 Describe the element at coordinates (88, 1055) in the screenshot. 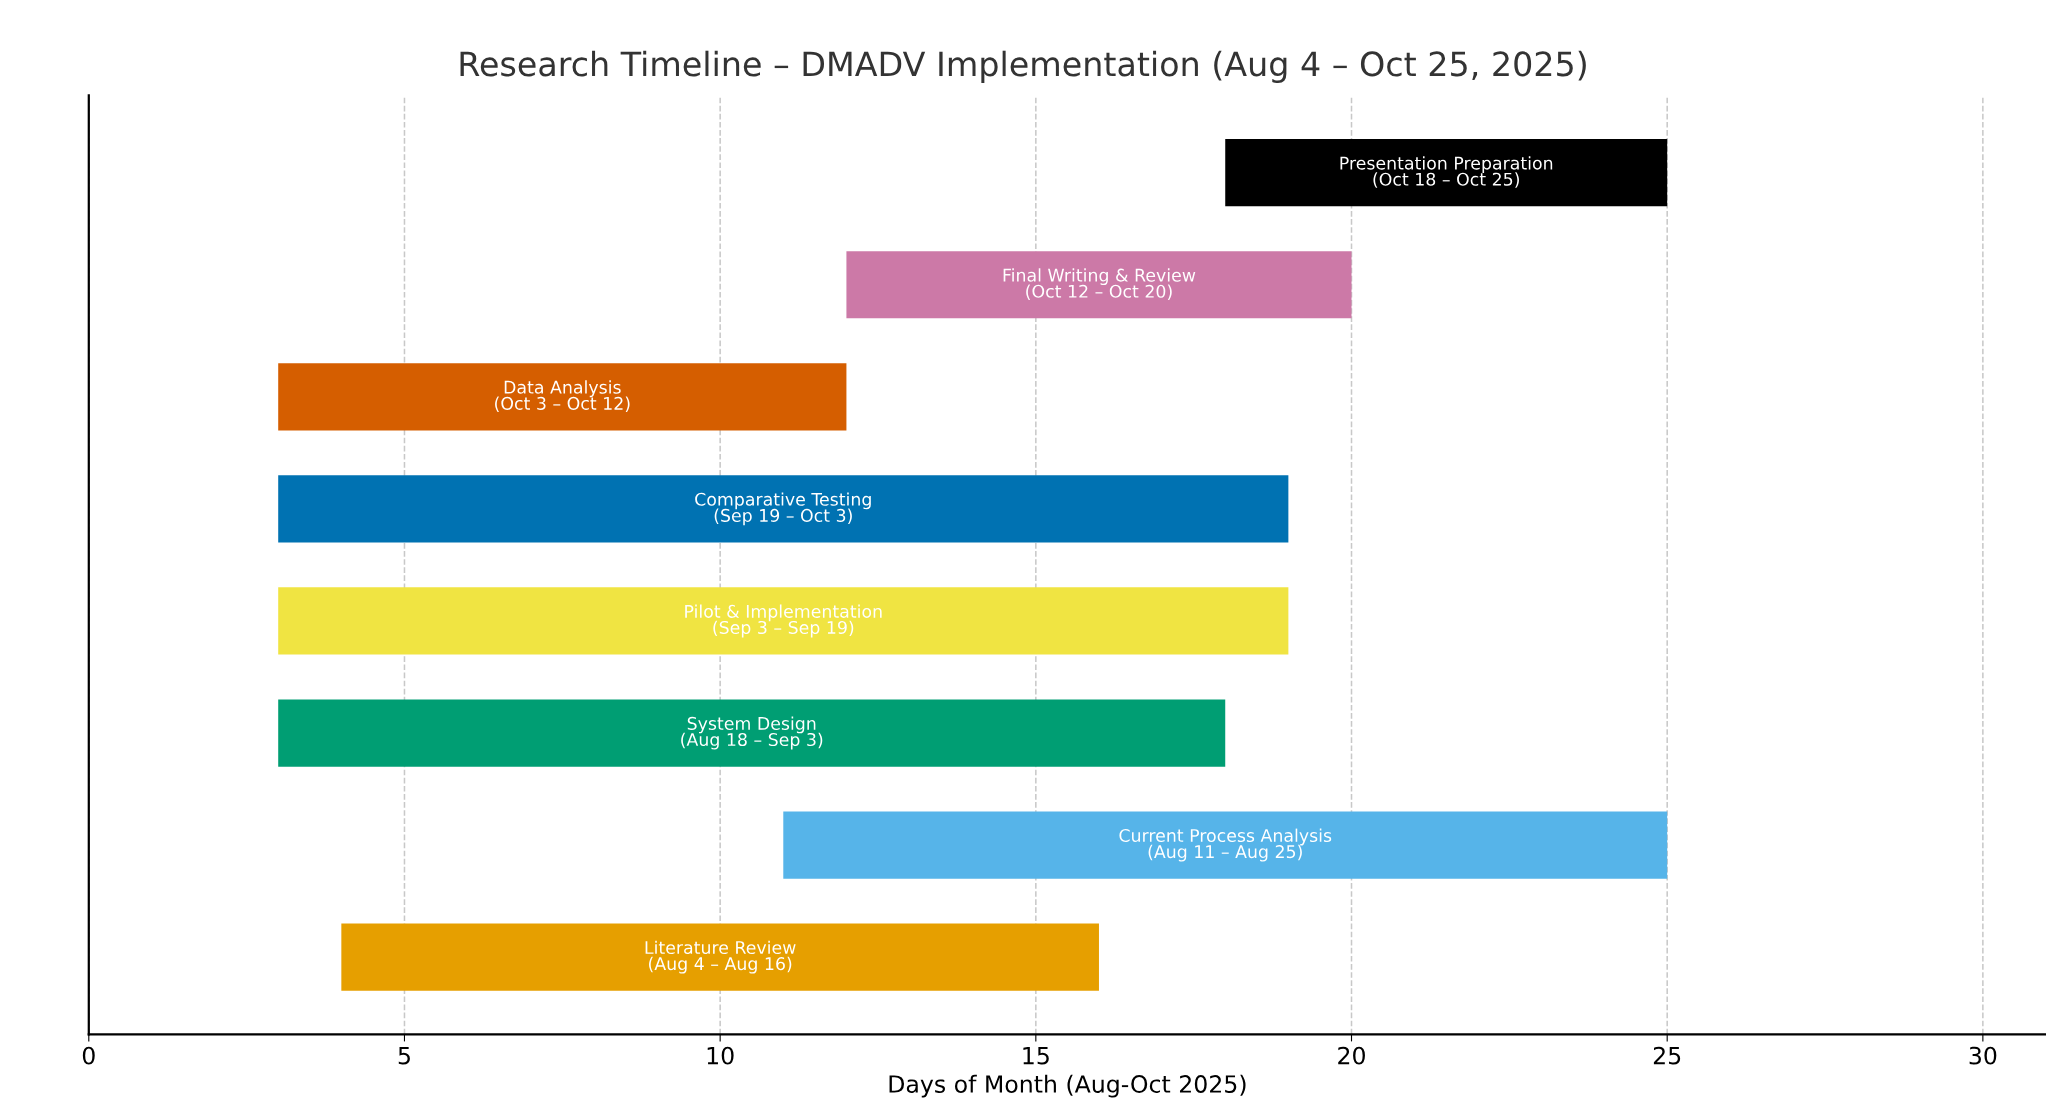

I see `x-tick-label: 0` at that location.